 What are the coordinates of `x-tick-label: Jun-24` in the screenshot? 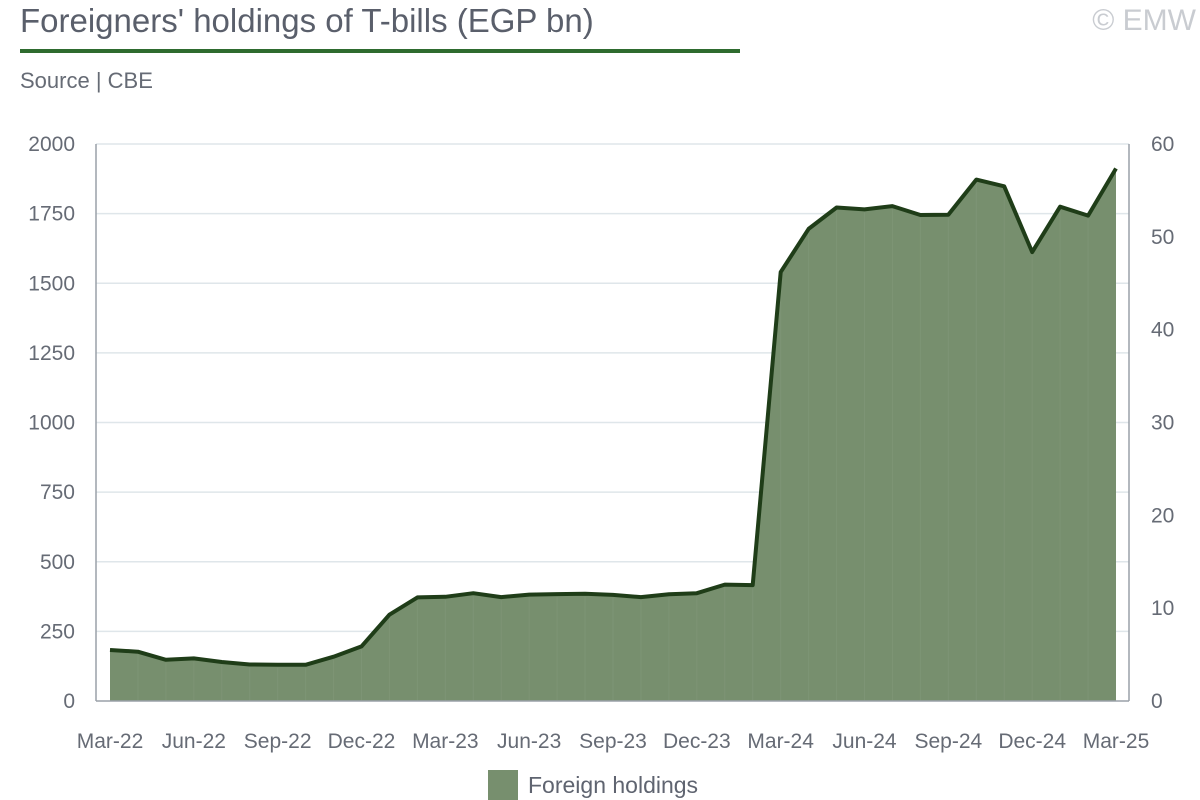 It's located at (864, 741).